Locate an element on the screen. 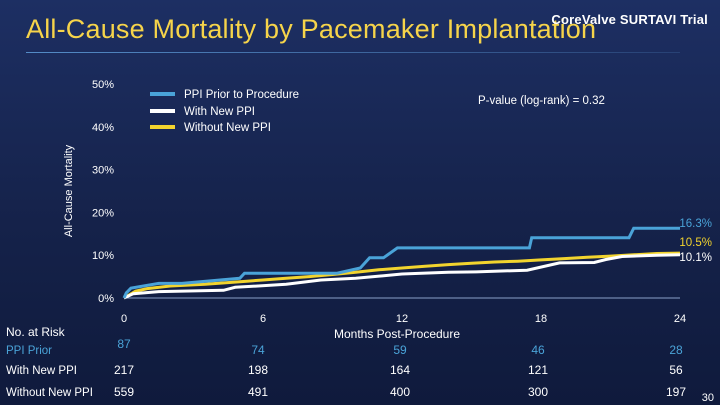 This screenshot has width=720, height=405. x-axis-title: Months Post-Procedure is located at coordinates (397, 334).